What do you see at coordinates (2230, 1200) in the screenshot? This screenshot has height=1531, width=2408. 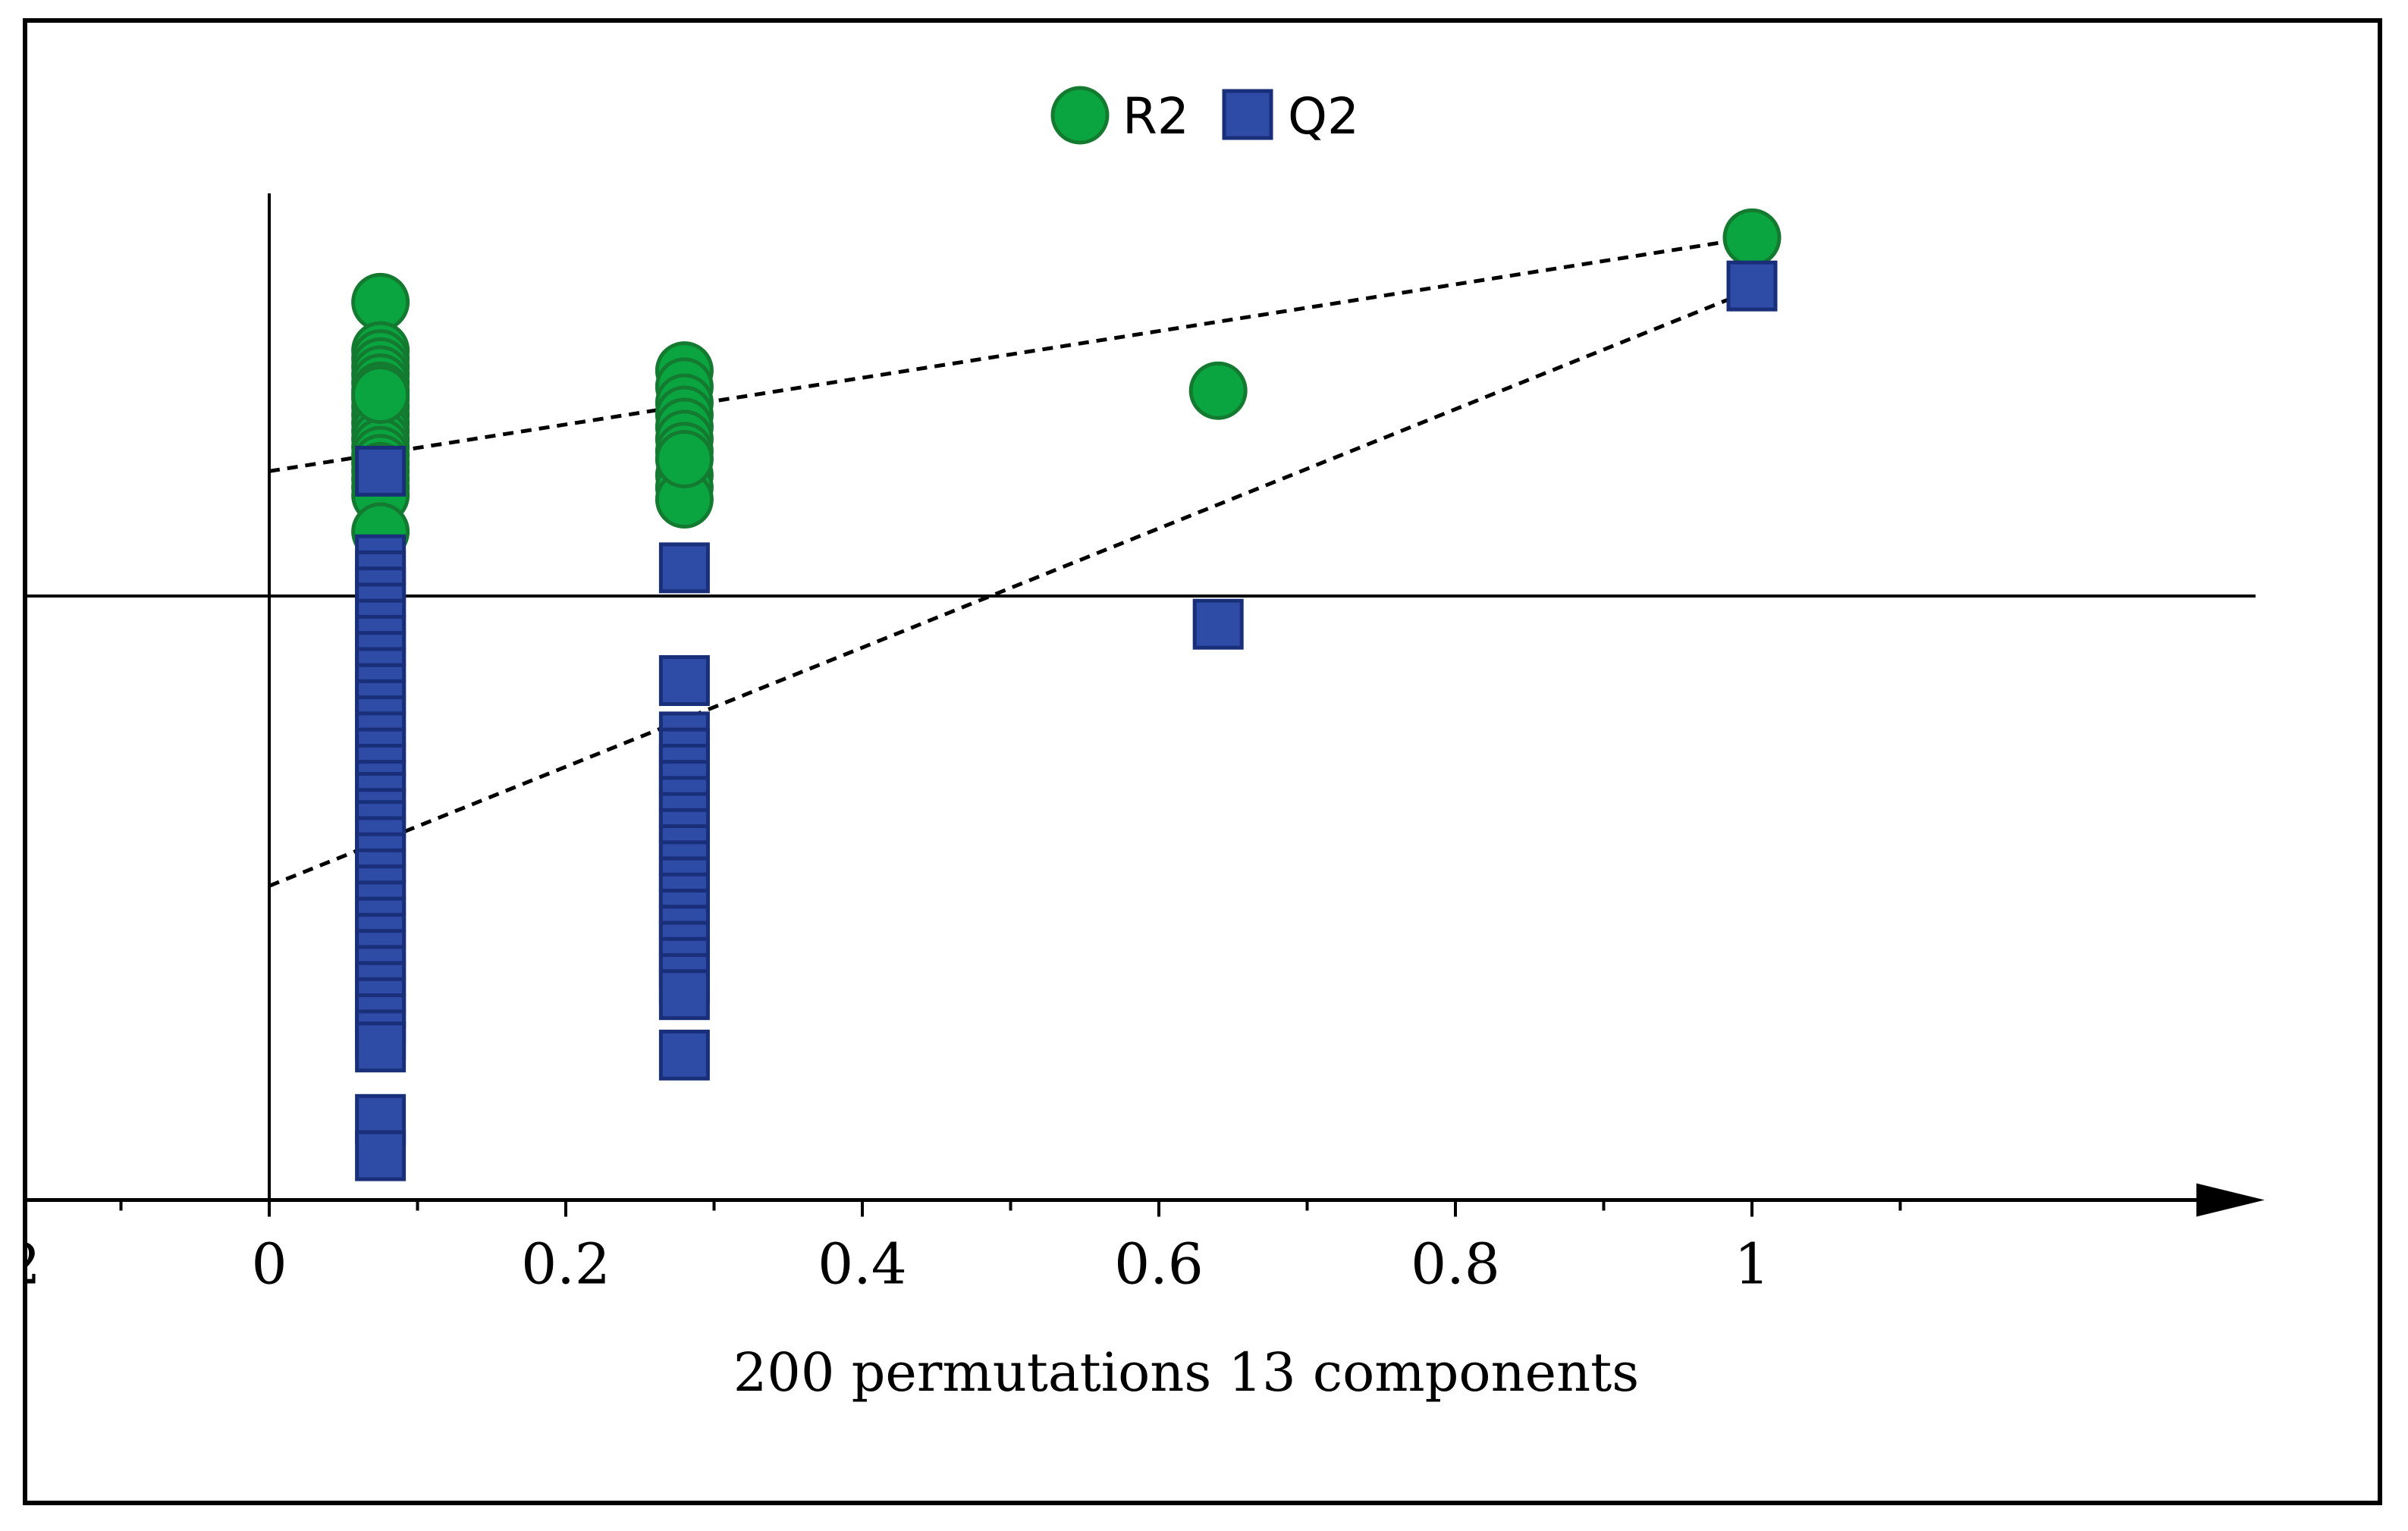 I see `x-axis-arrow` at bounding box center [2230, 1200].